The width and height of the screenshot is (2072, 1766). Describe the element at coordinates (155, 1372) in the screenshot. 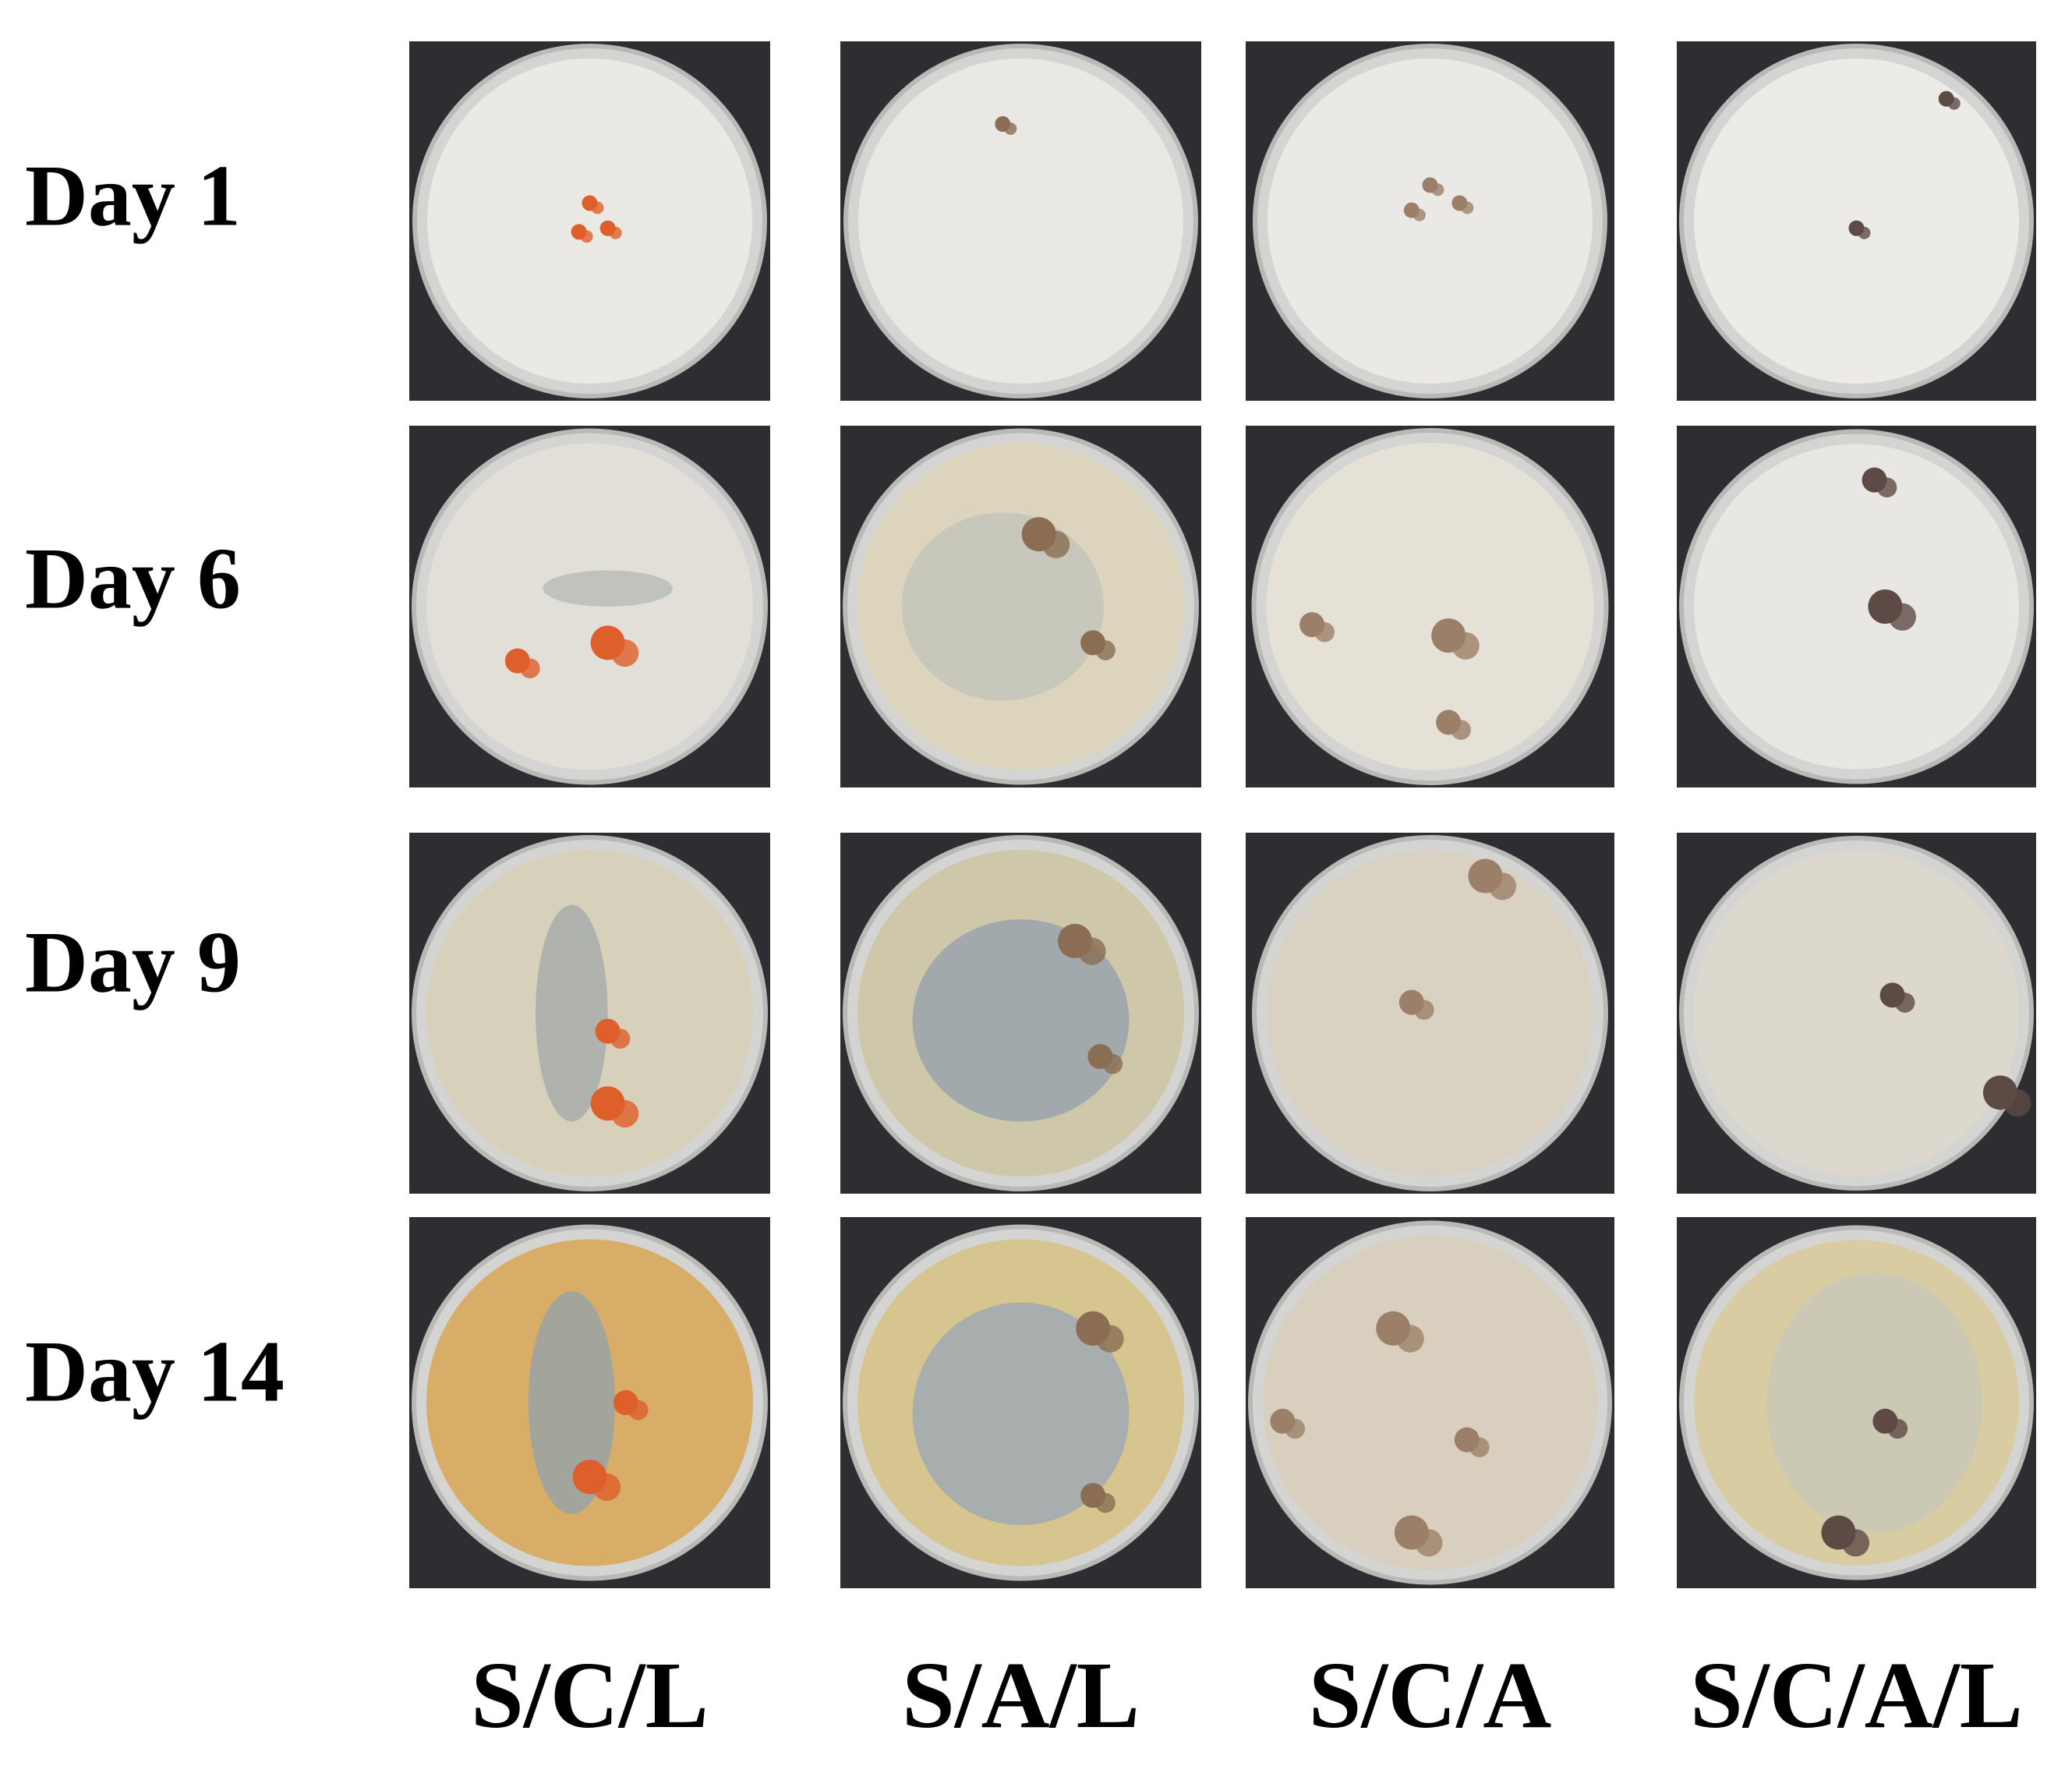

I see `row-label: Day 14` at that location.